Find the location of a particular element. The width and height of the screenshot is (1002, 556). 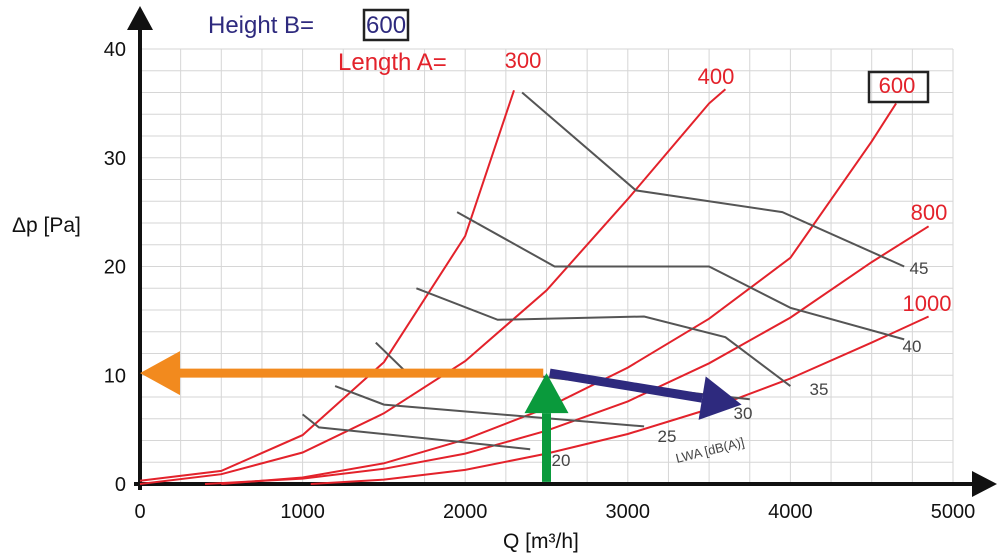

x-tick-label: 3000 is located at coordinates (628, 512).